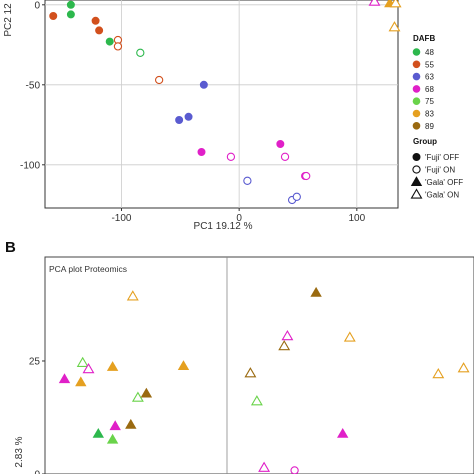 This screenshot has width=474, height=474. I want to click on legend-dafb-title: DAFB, so click(424, 38).